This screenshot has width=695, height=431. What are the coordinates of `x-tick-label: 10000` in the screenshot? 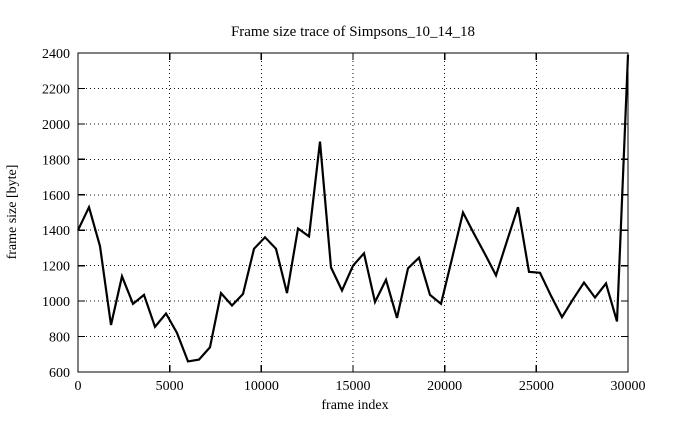 It's located at (261, 386).